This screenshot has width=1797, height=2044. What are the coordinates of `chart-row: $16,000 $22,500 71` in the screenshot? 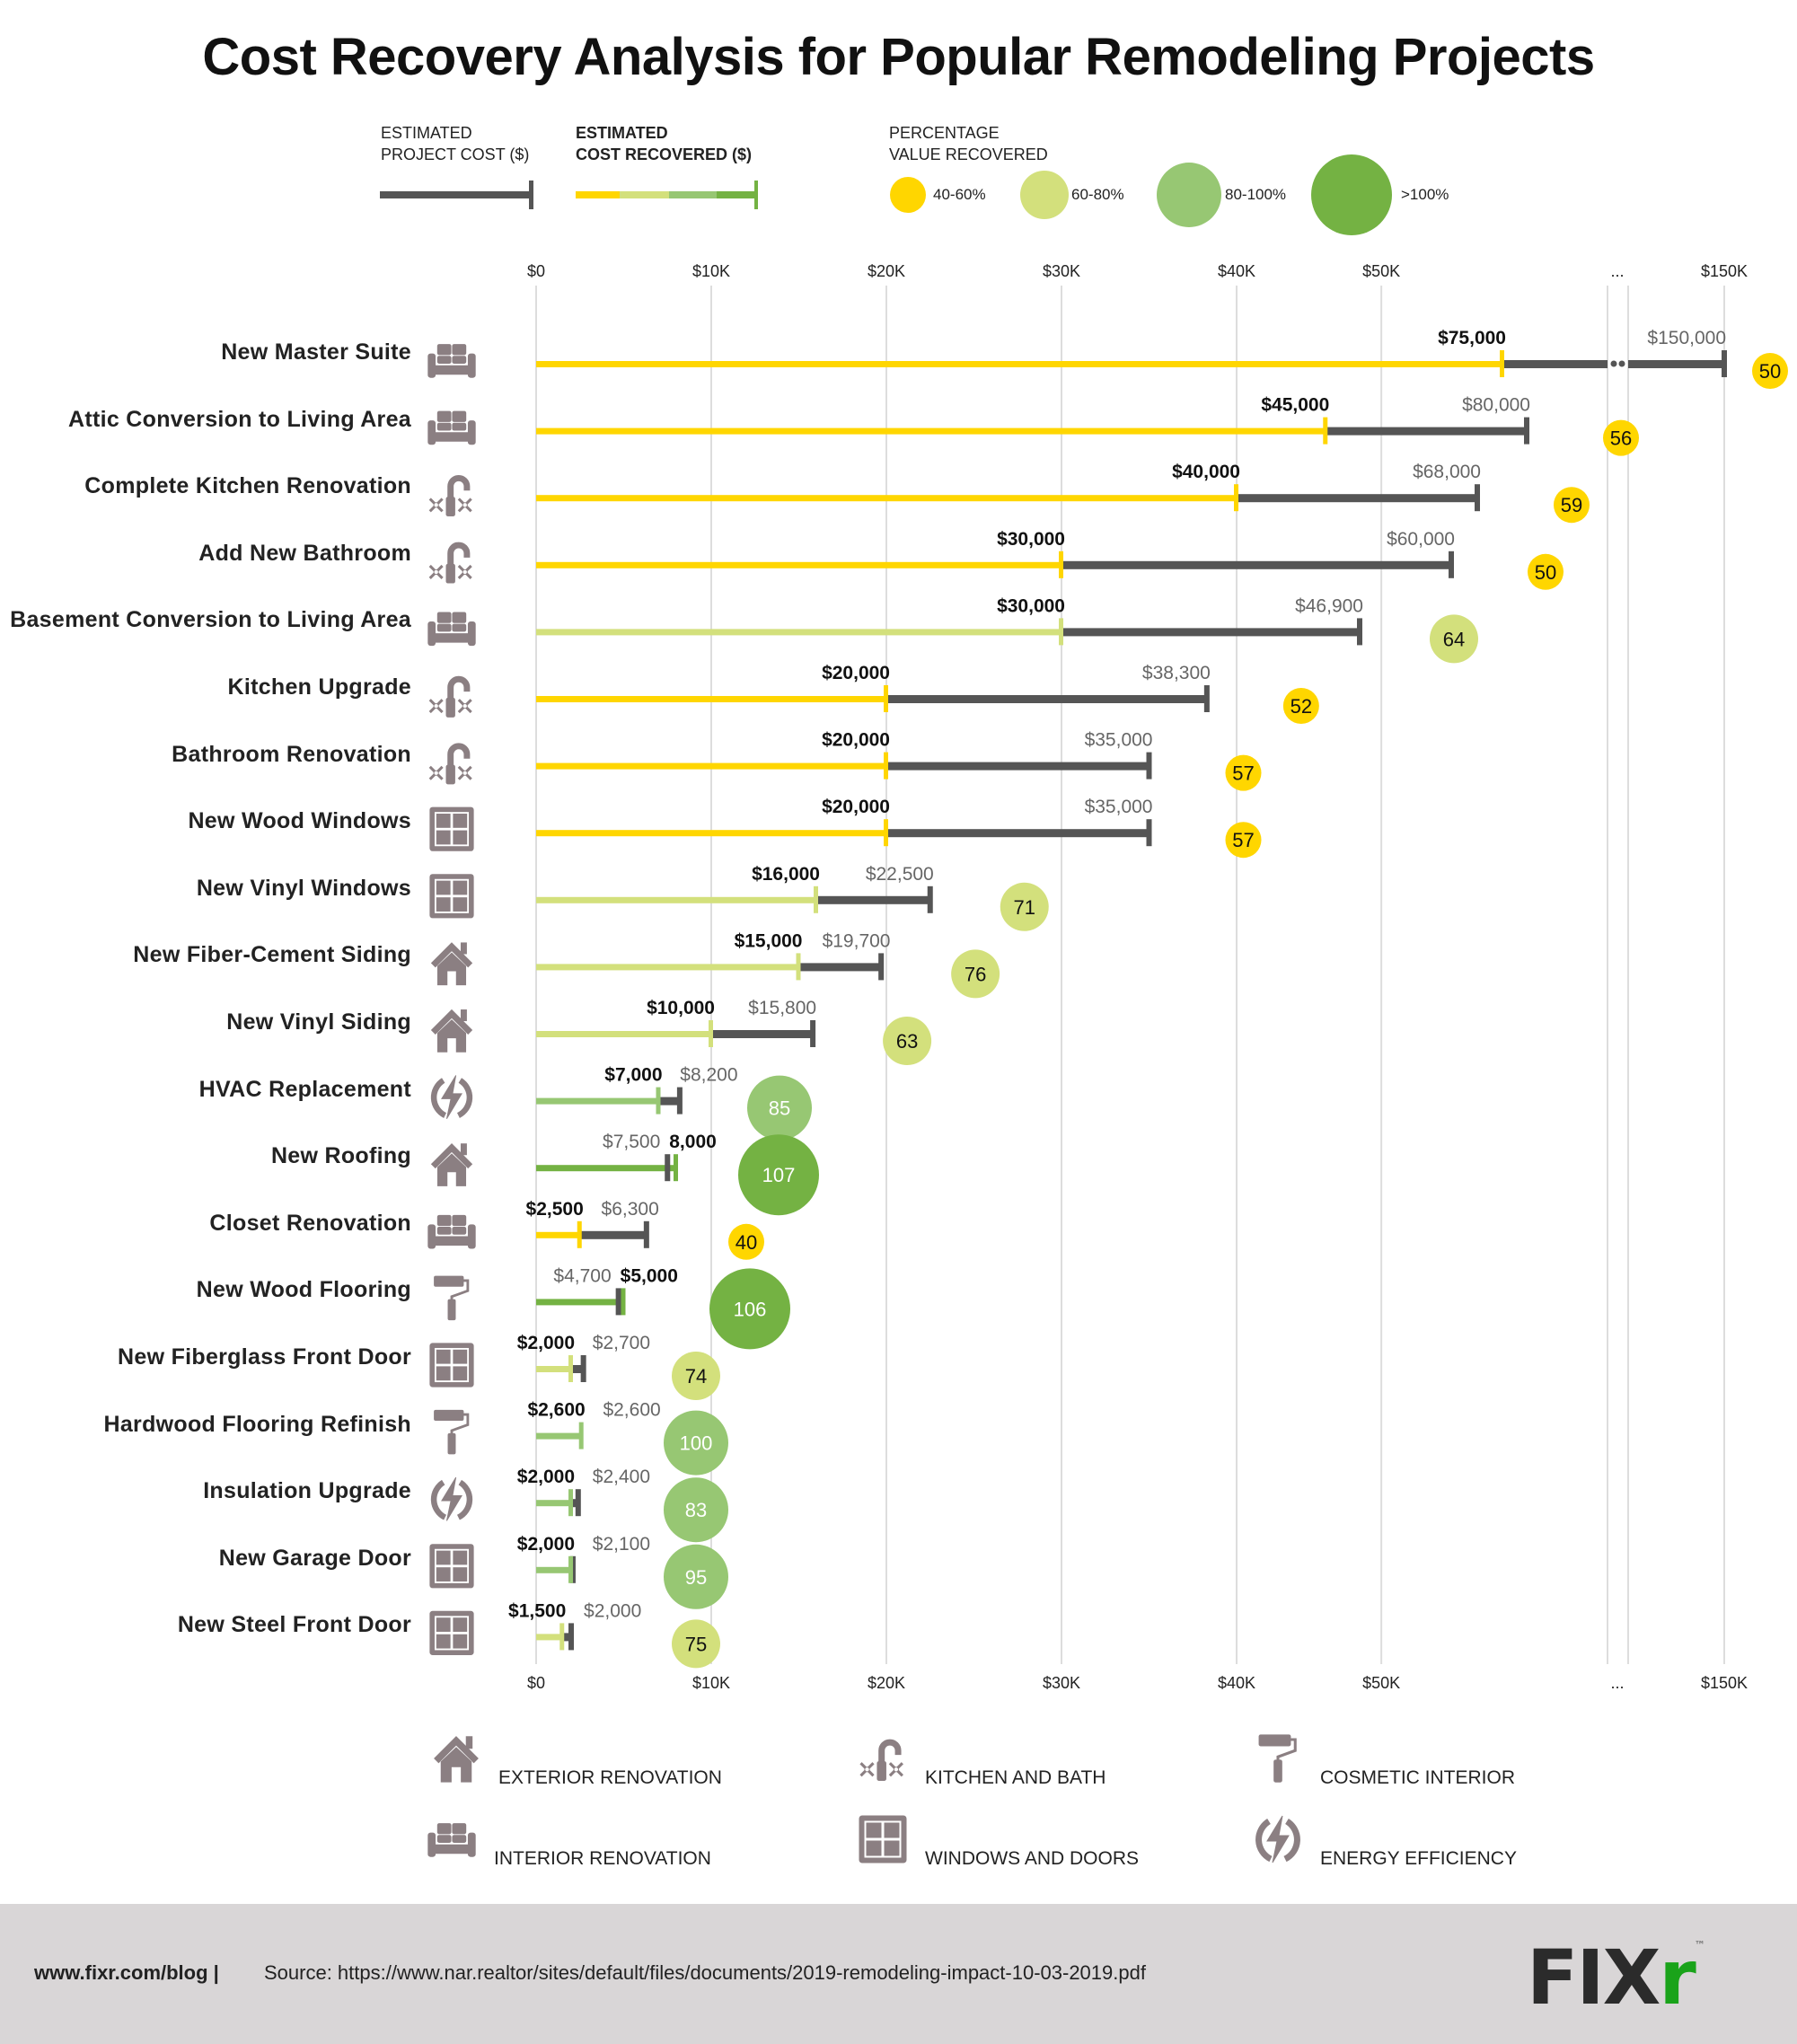 It's located at (739, 897).